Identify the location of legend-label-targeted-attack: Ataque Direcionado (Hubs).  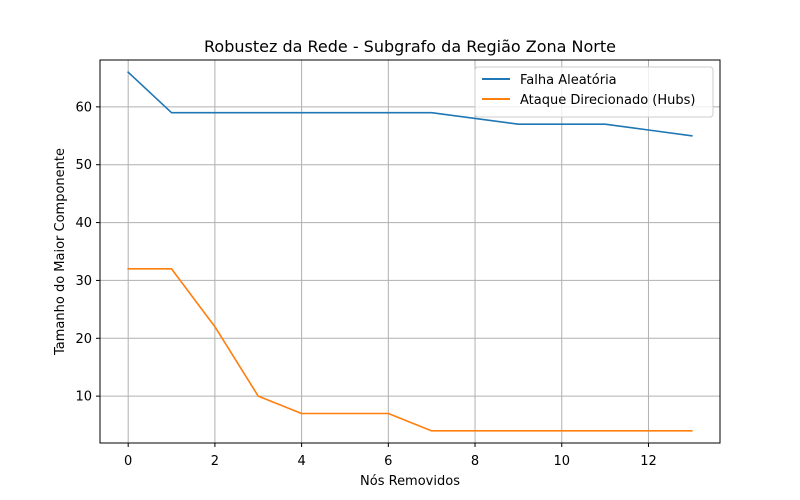
(607, 100).